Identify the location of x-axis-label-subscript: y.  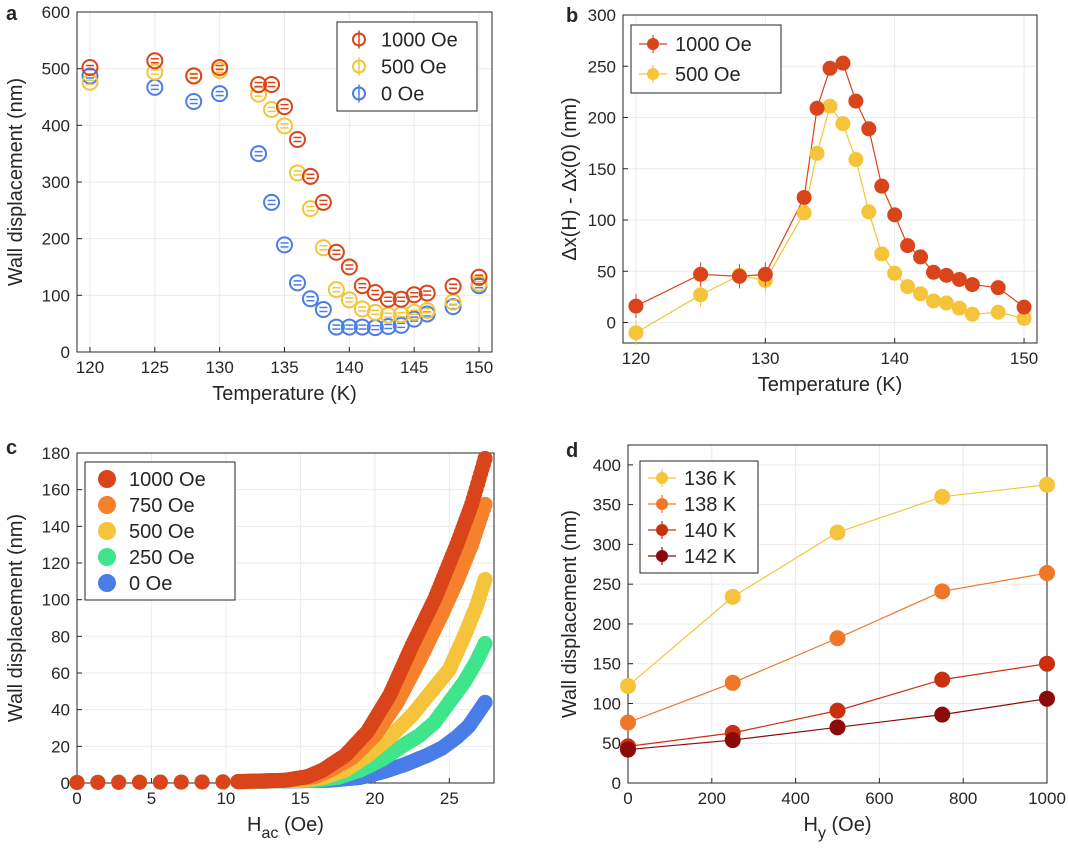
(822, 833).